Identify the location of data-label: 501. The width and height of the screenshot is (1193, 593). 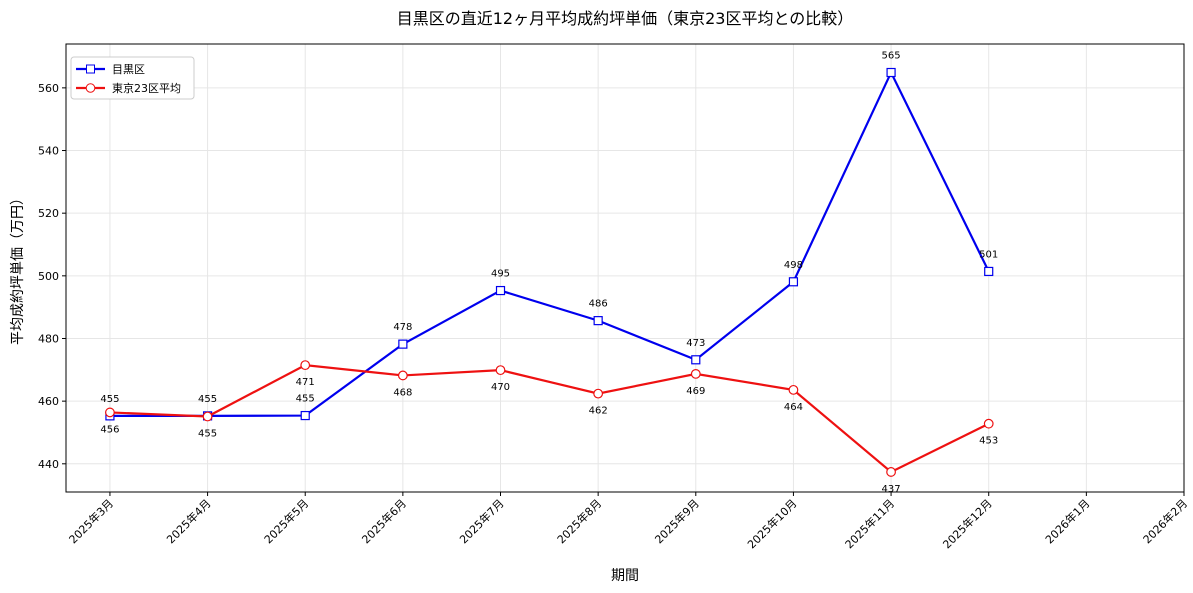
(988, 254).